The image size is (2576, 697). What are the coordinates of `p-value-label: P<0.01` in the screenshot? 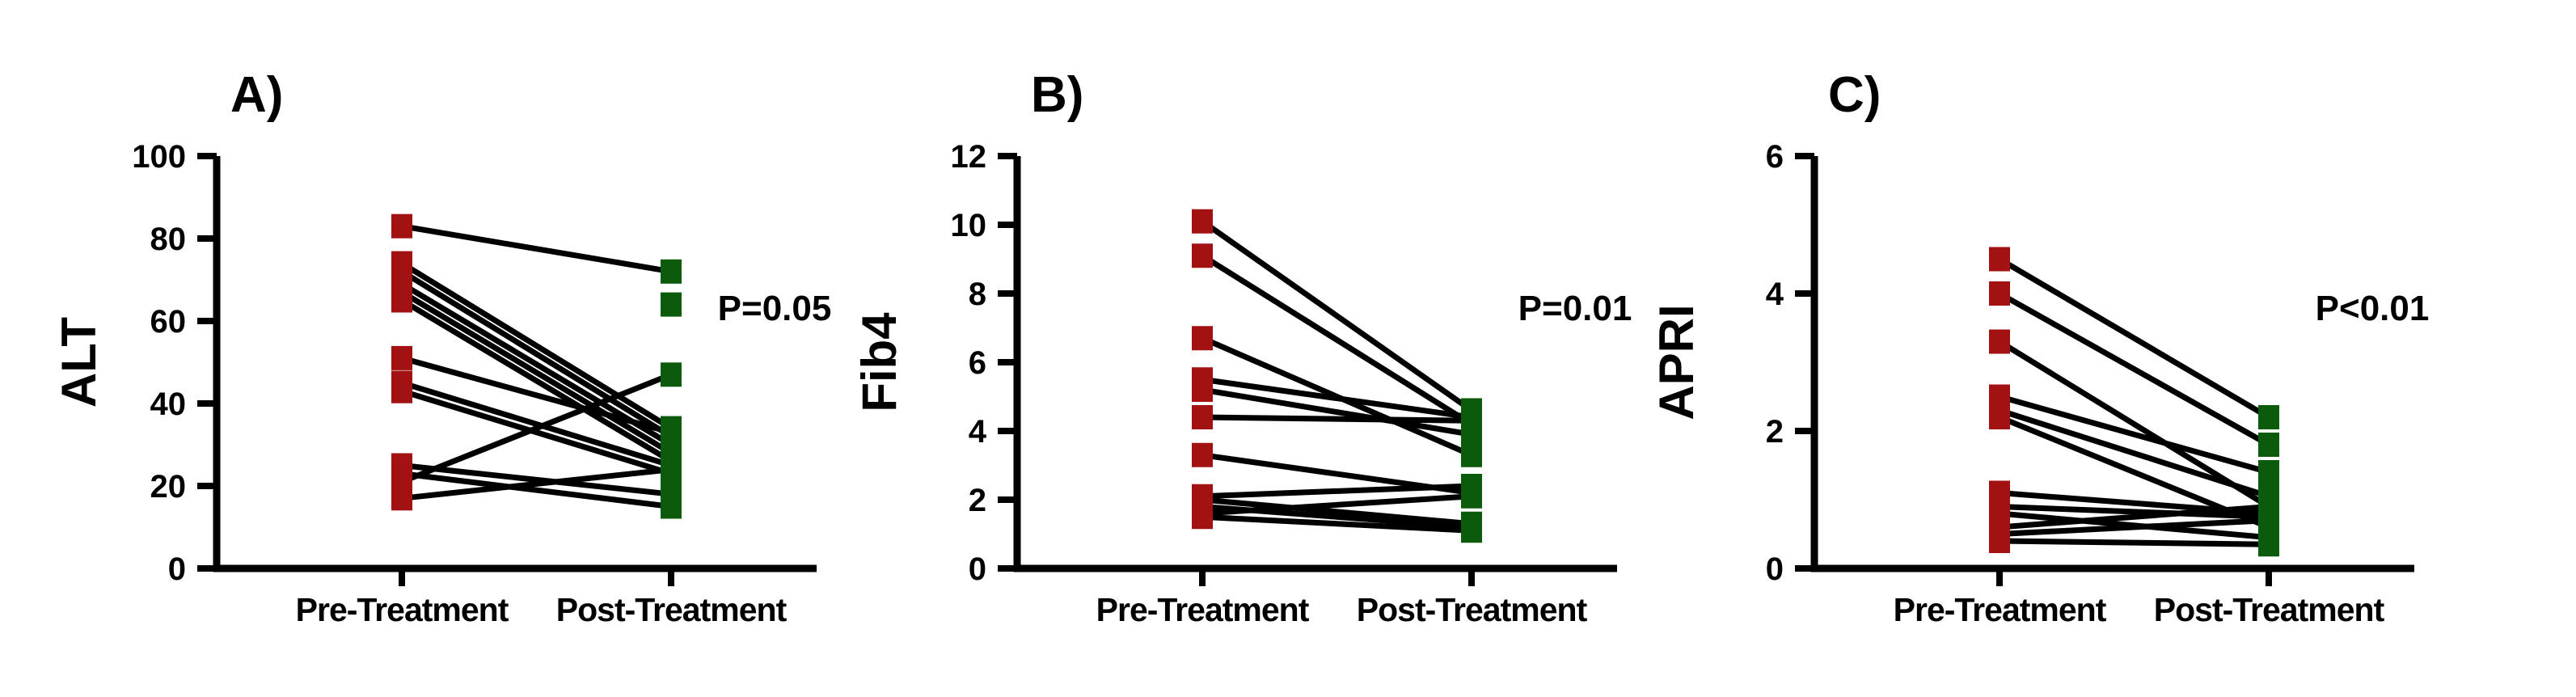 It's located at (2373, 308).